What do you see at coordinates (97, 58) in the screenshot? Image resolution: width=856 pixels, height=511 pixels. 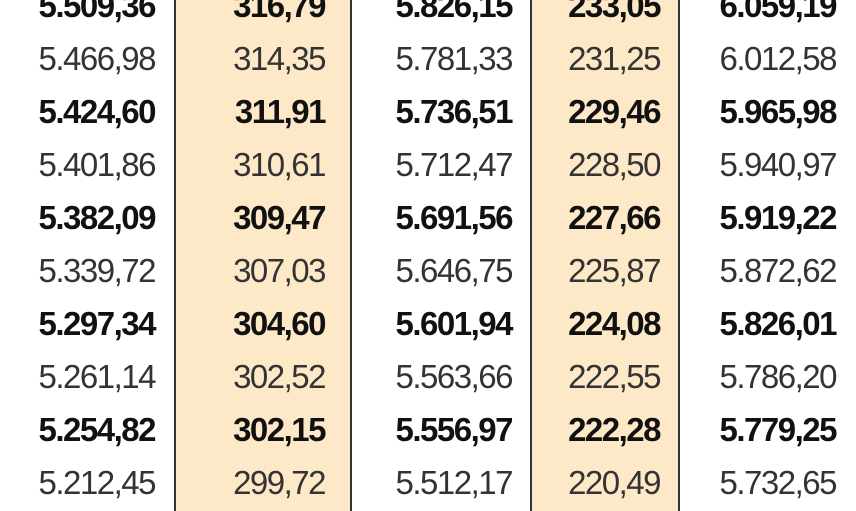 I see `table-cell: 5.466,98` at bounding box center [97, 58].